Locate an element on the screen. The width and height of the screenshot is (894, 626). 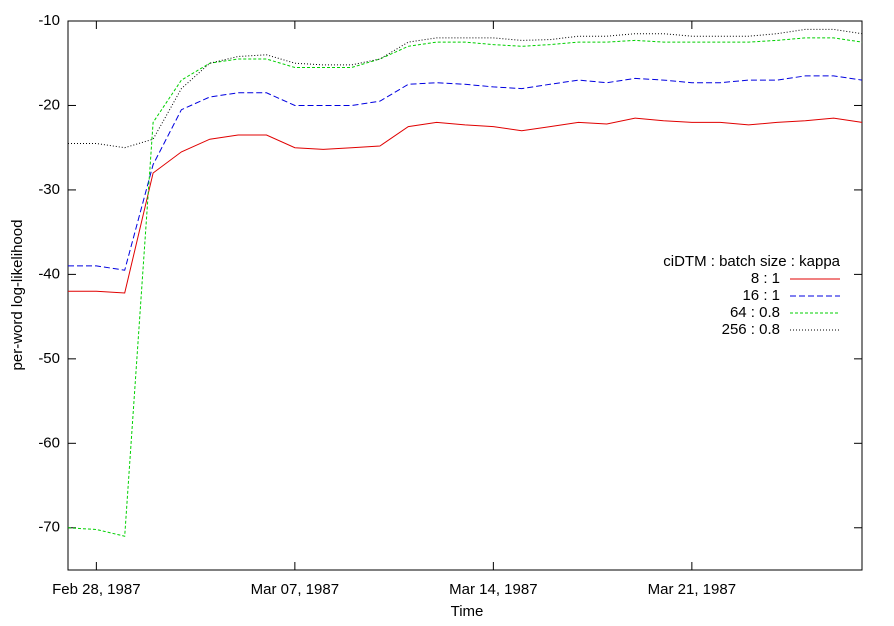
x-tick-label: Feb 28, 1987 is located at coordinates (96, 589).